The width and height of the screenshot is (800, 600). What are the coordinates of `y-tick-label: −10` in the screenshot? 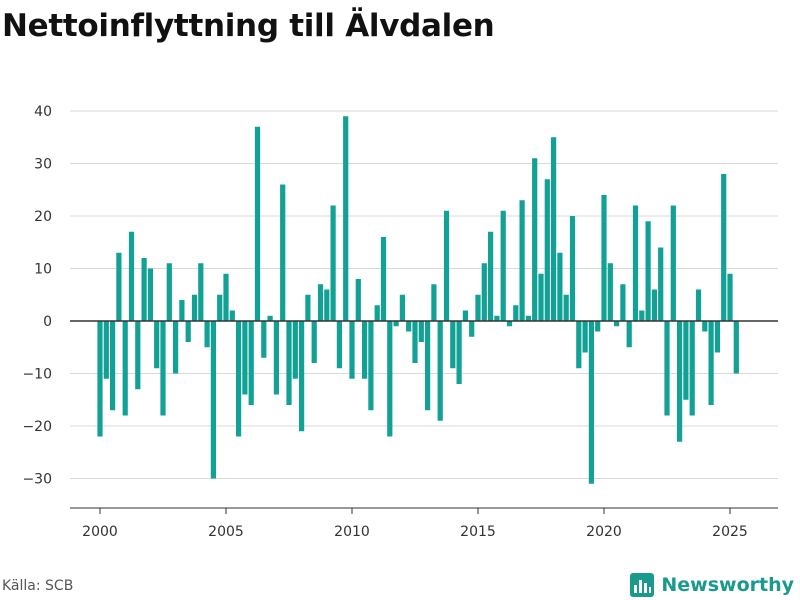 It's located at (37, 375).